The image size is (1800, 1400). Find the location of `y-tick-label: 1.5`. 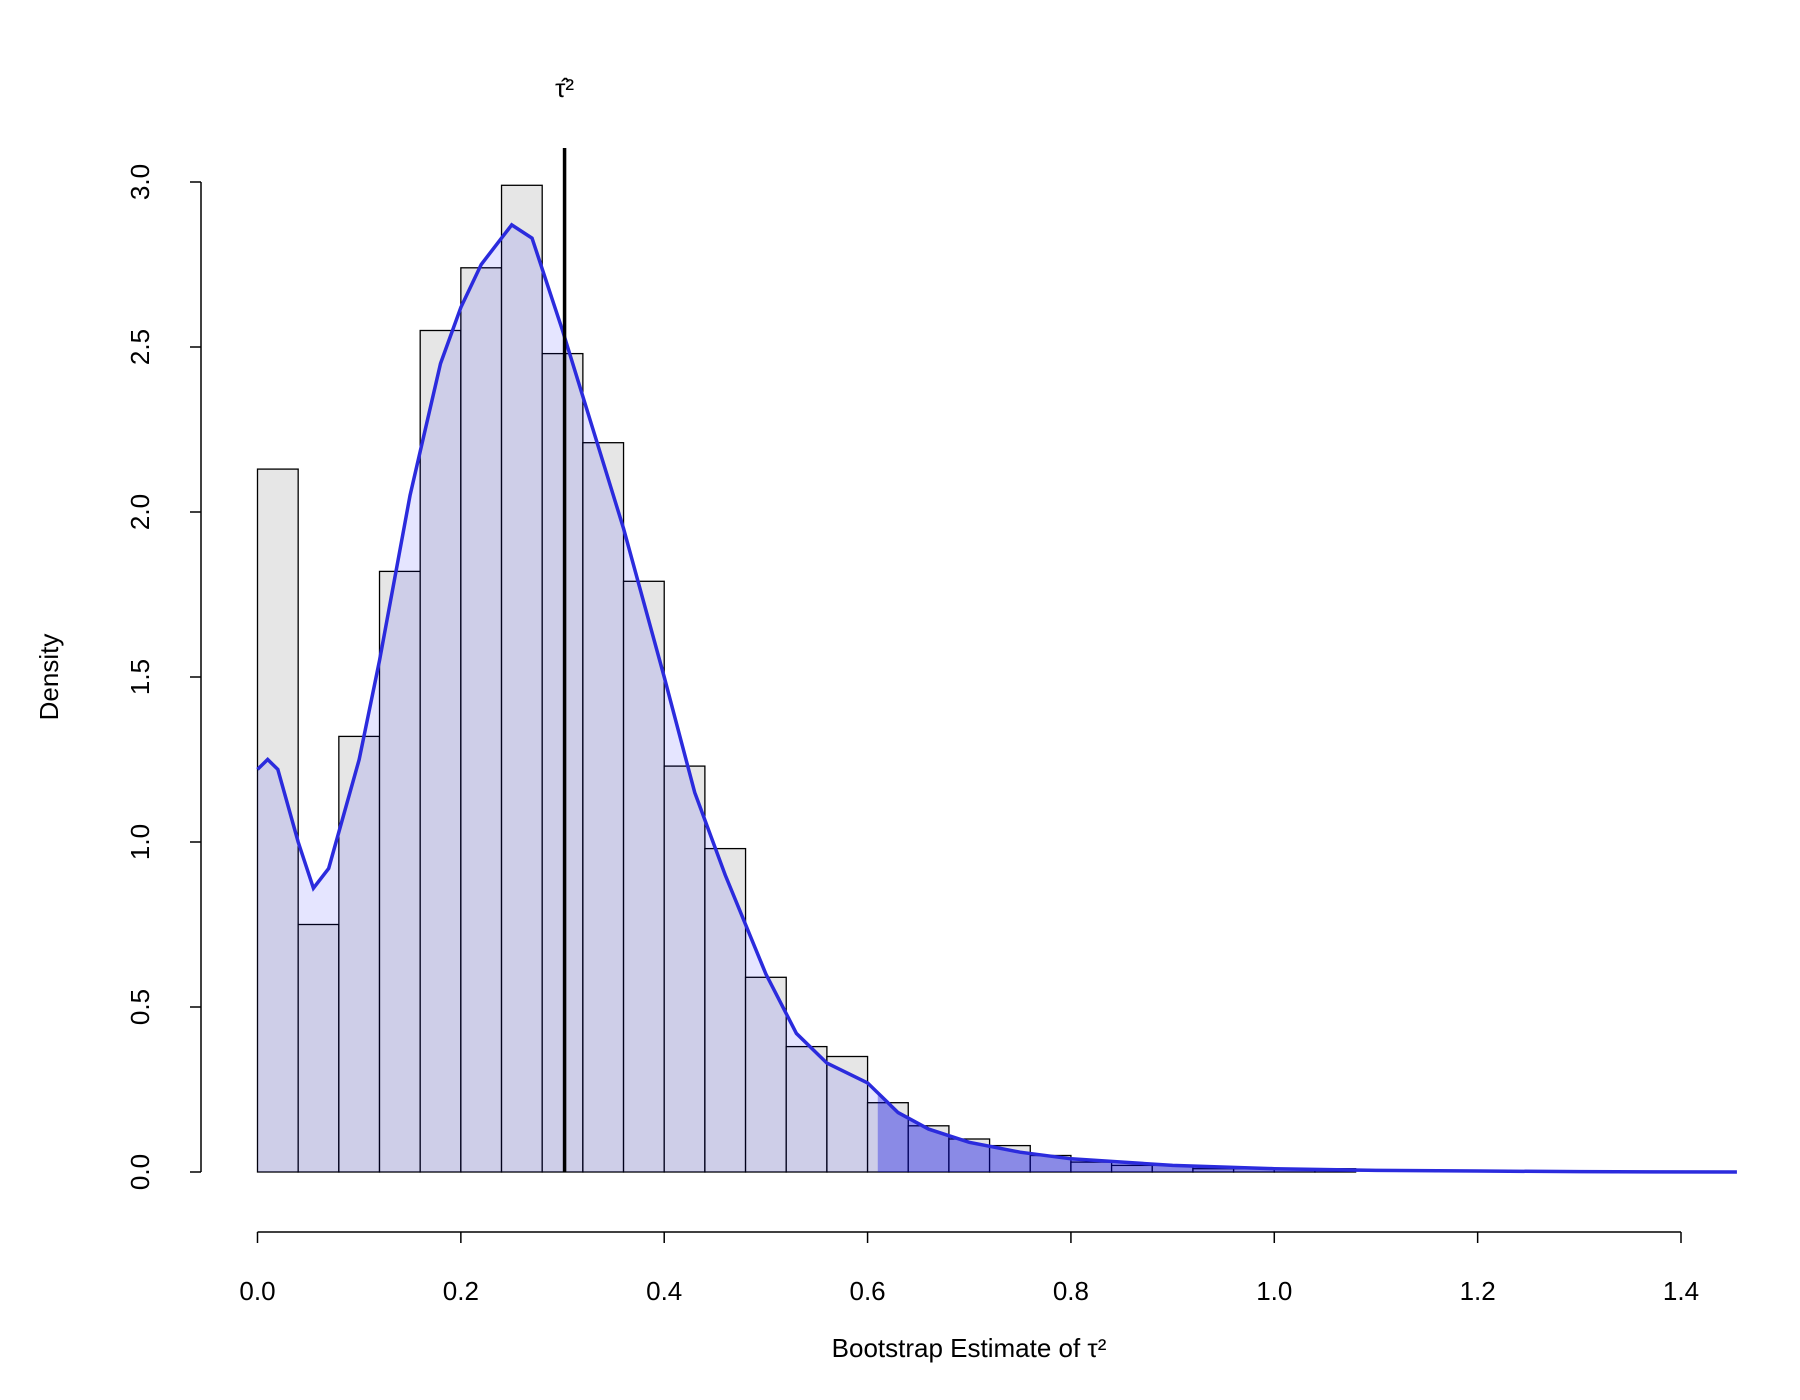

y-tick-label: 1.5 is located at coordinates (140, 677).